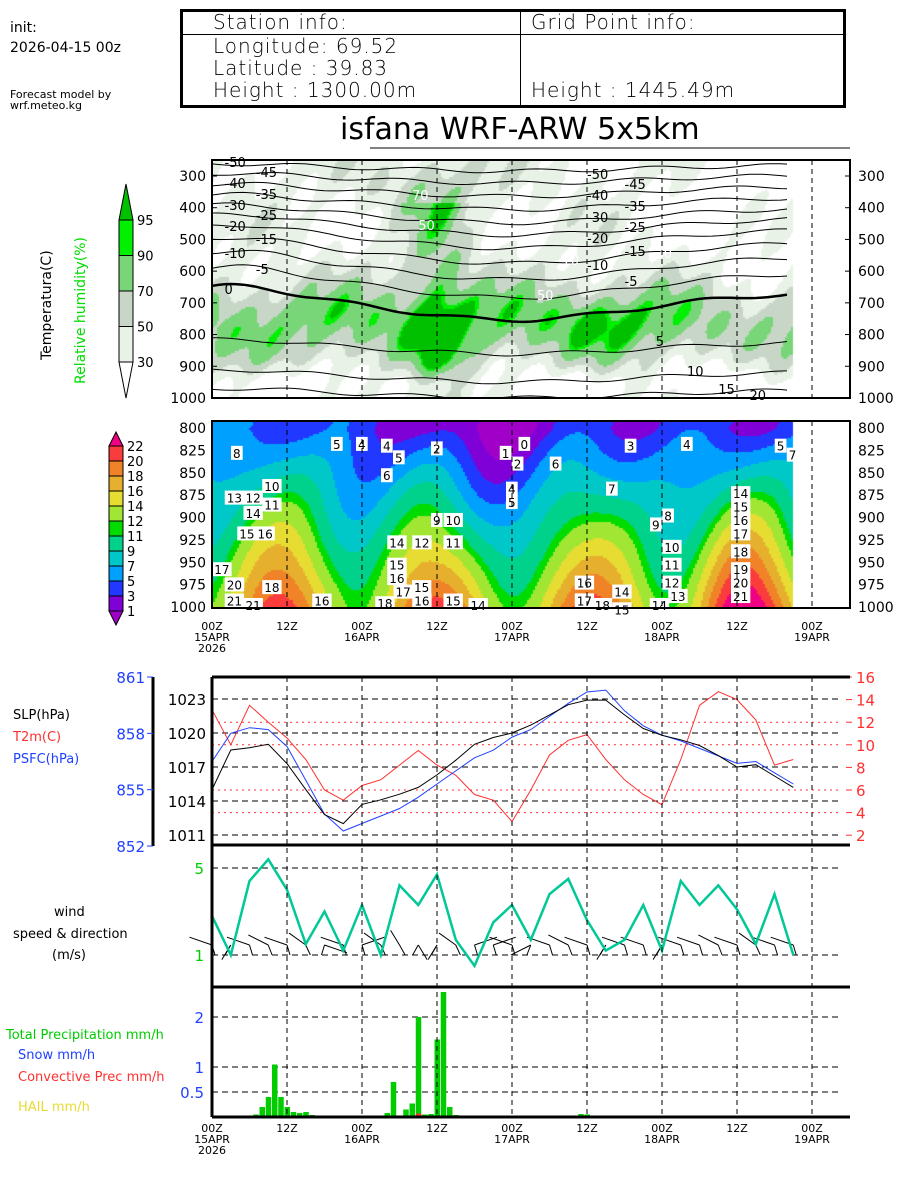  What do you see at coordinates (69, 912) in the screenshot?
I see `wind-label-1: wind` at bounding box center [69, 912].